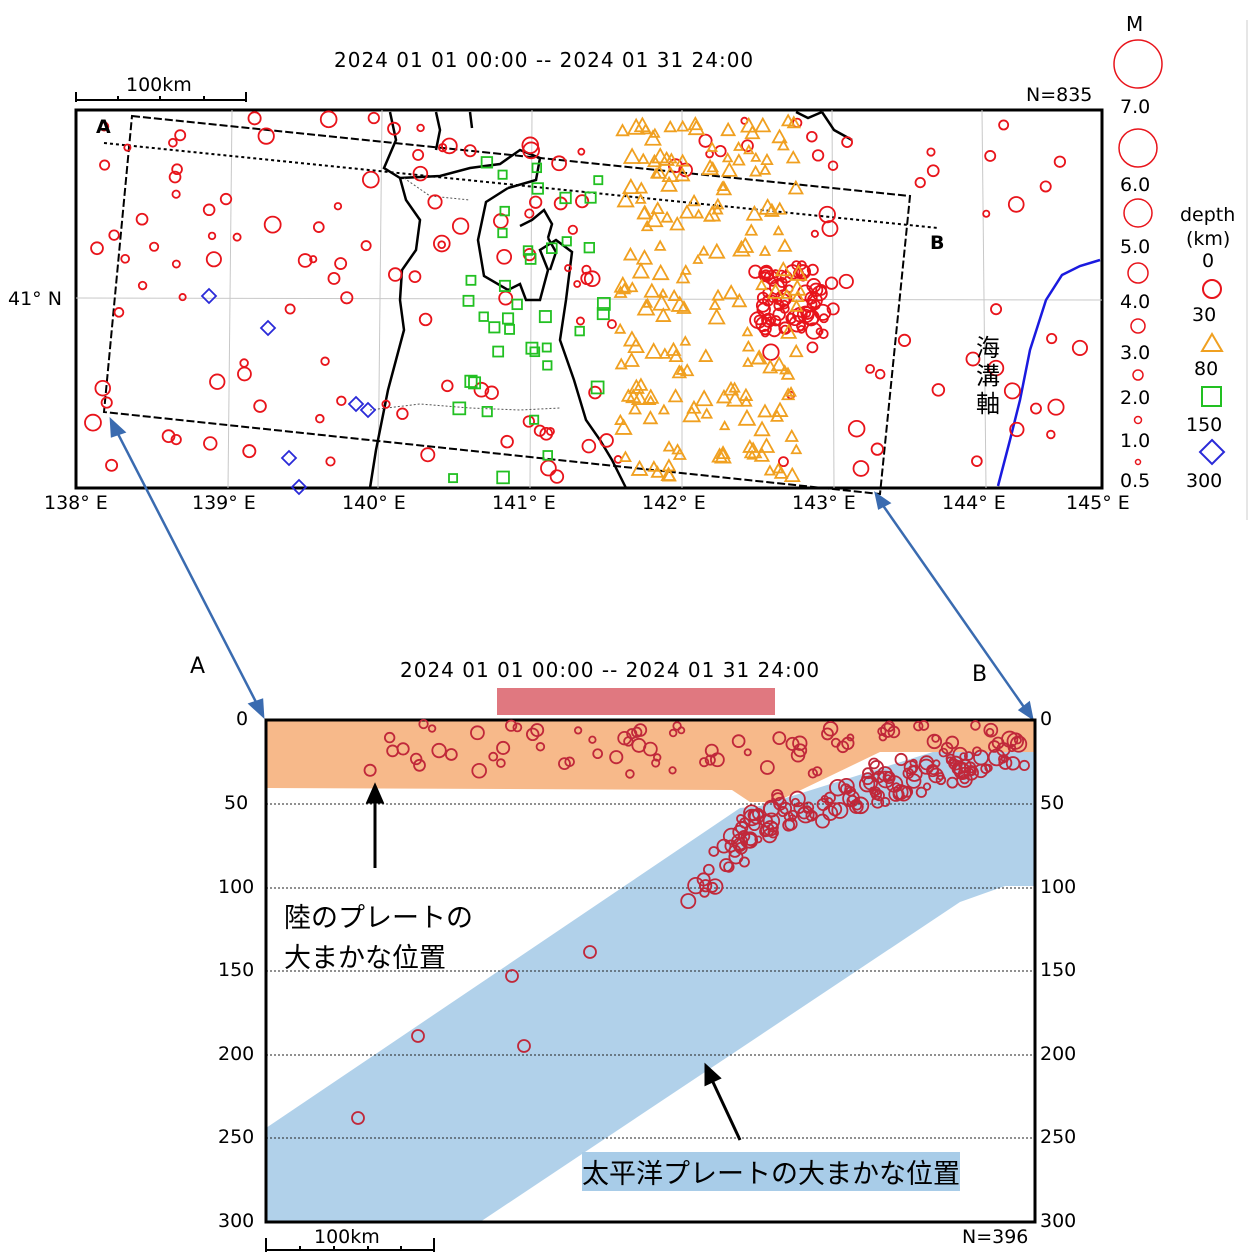  I want to click on land-plate-label-line1: 陸のプレートの, so click(378, 918).